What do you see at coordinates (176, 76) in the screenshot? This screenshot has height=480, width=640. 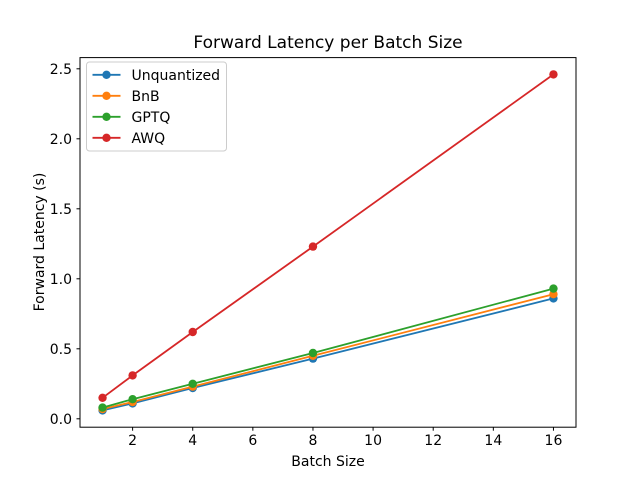 I see `legend-label: Unquantized` at bounding box center [176, 76].